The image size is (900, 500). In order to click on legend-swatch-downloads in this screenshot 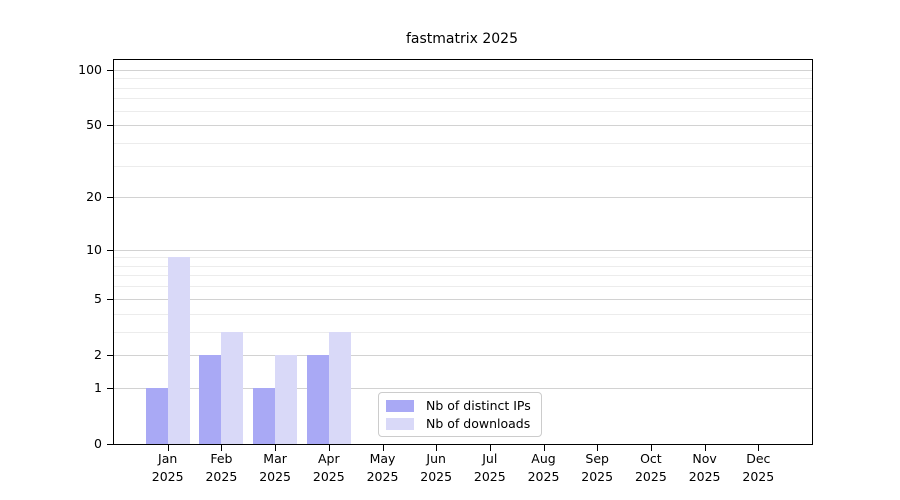, I will do `click(400, 423)`.